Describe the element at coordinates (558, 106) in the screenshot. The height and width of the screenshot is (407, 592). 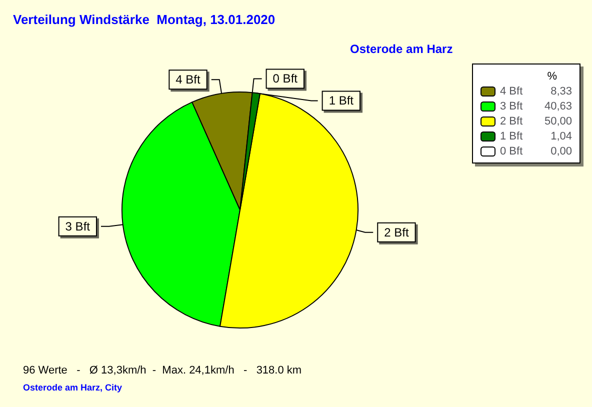
I see `data-label: 40,63` at that location.